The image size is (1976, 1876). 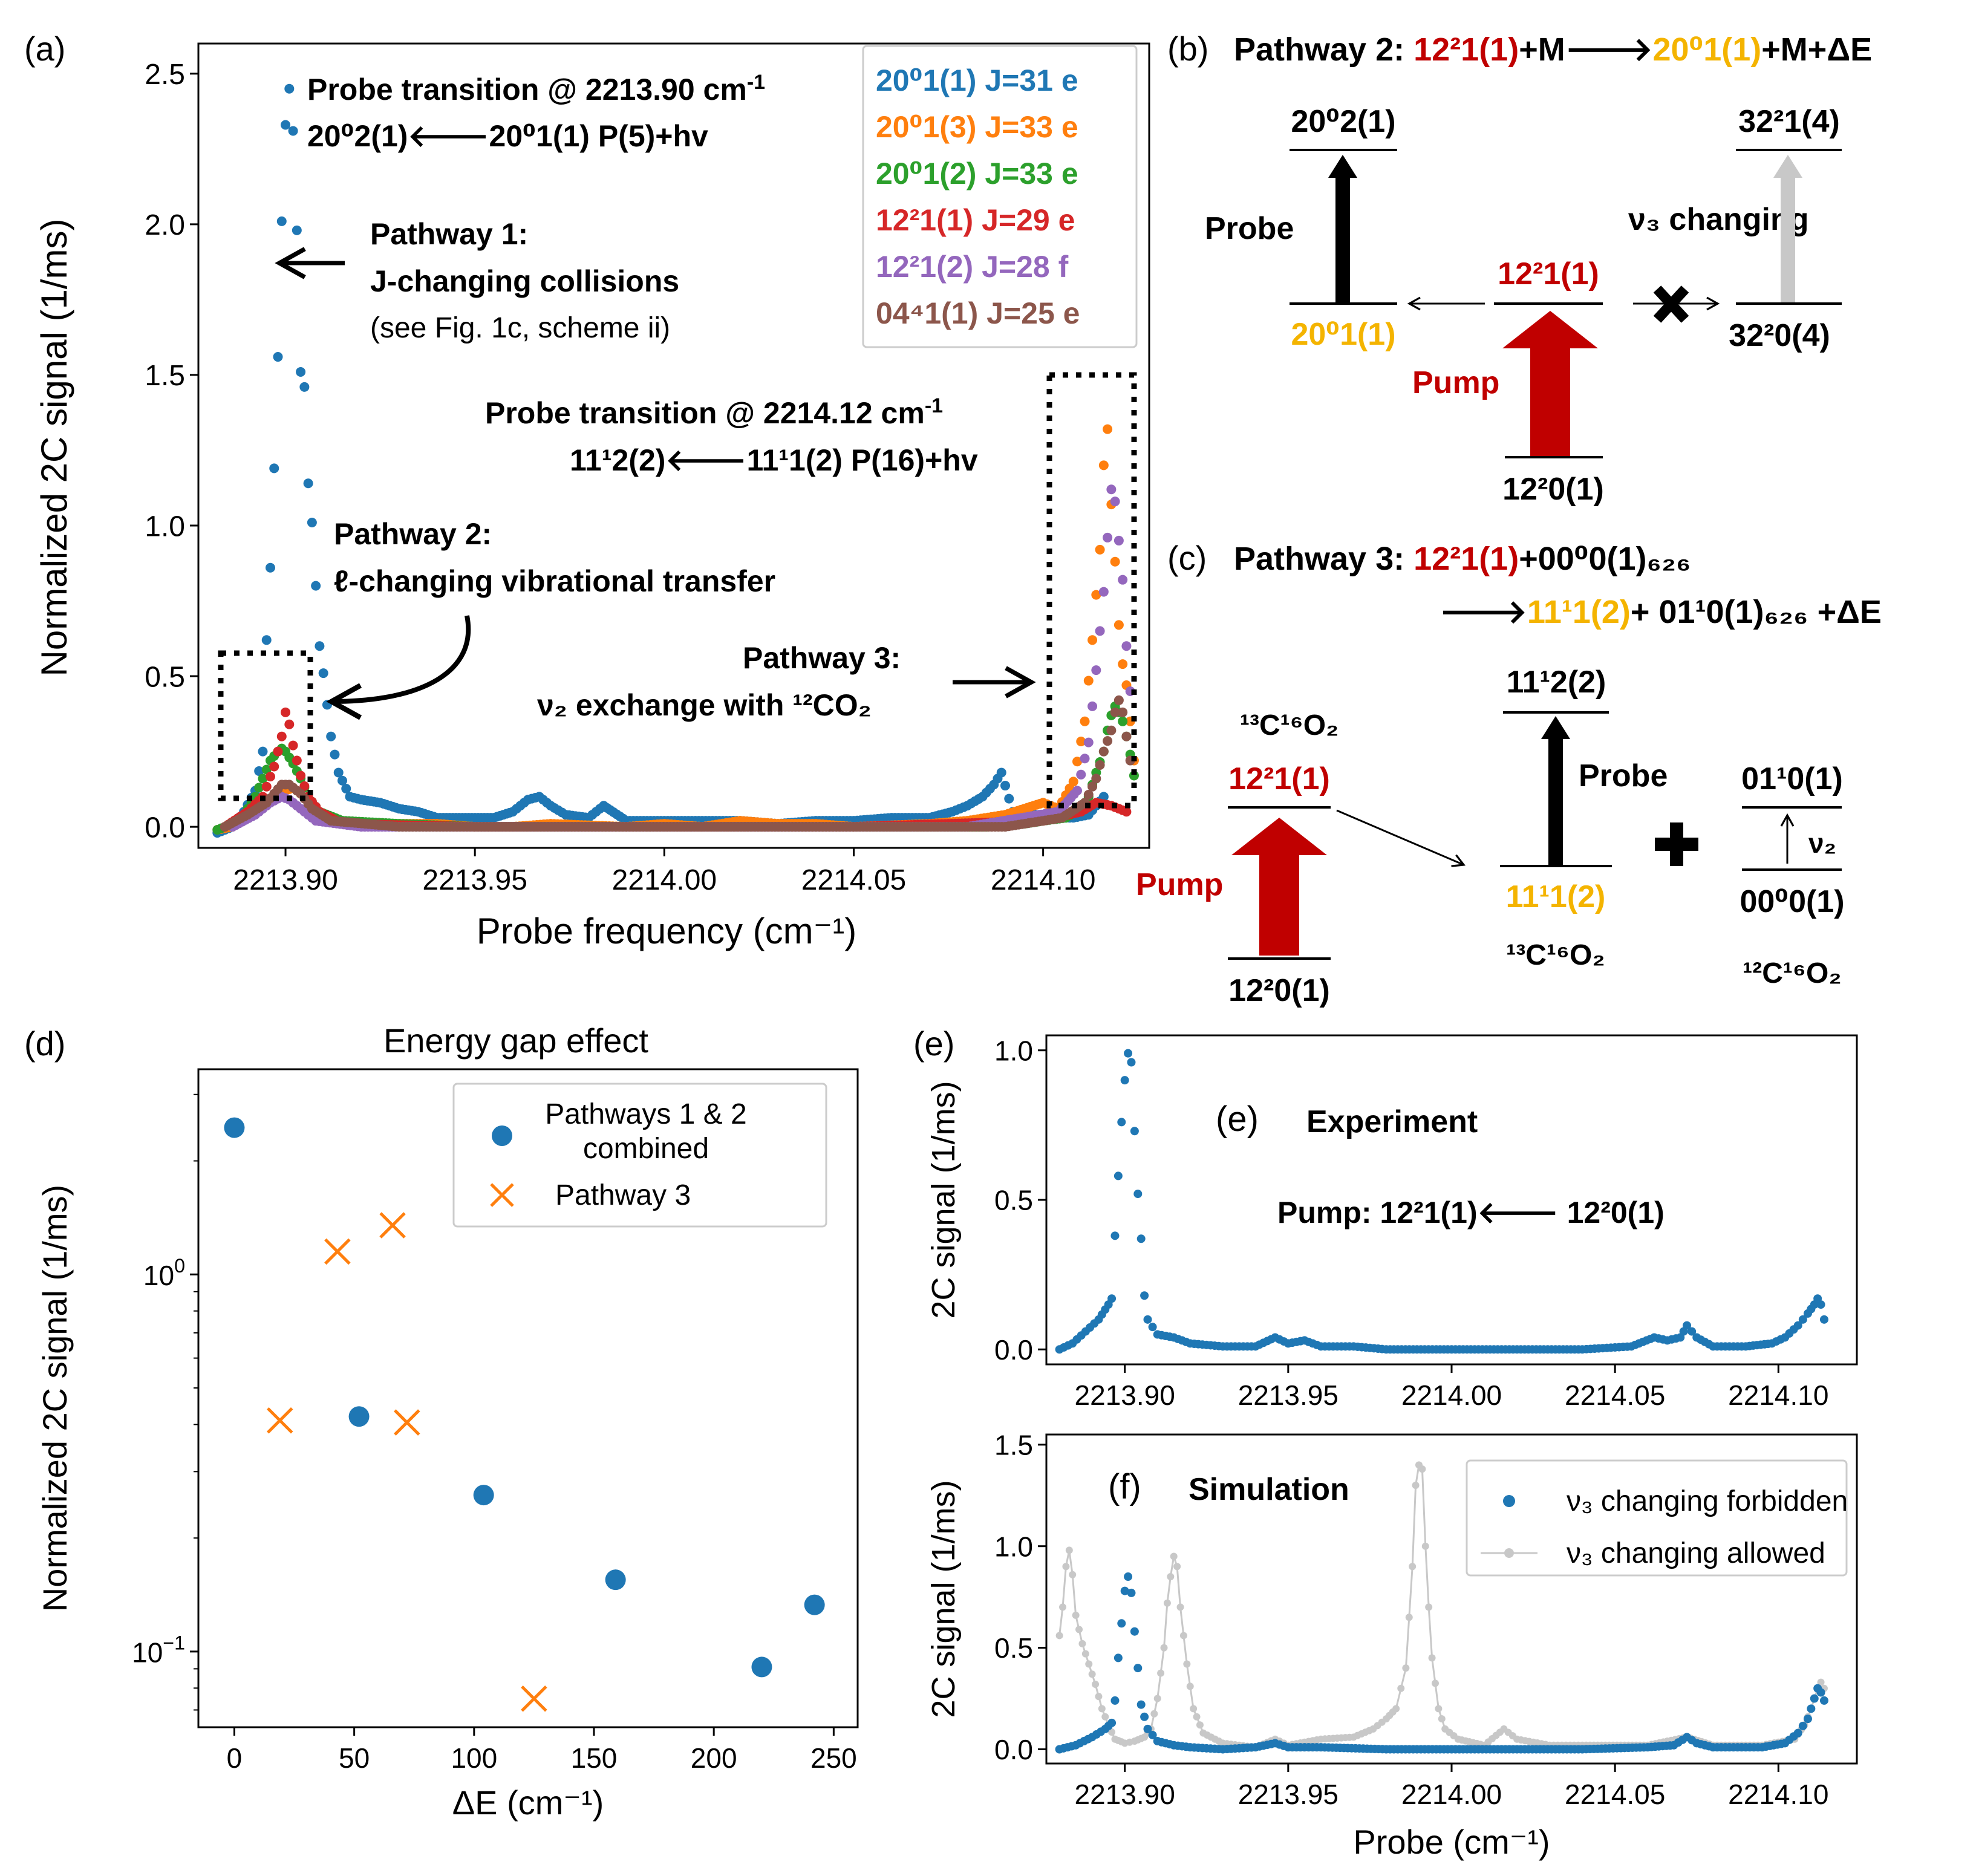 I want to click on legend-marker-forbidden, so click(x=1509, y=1501).